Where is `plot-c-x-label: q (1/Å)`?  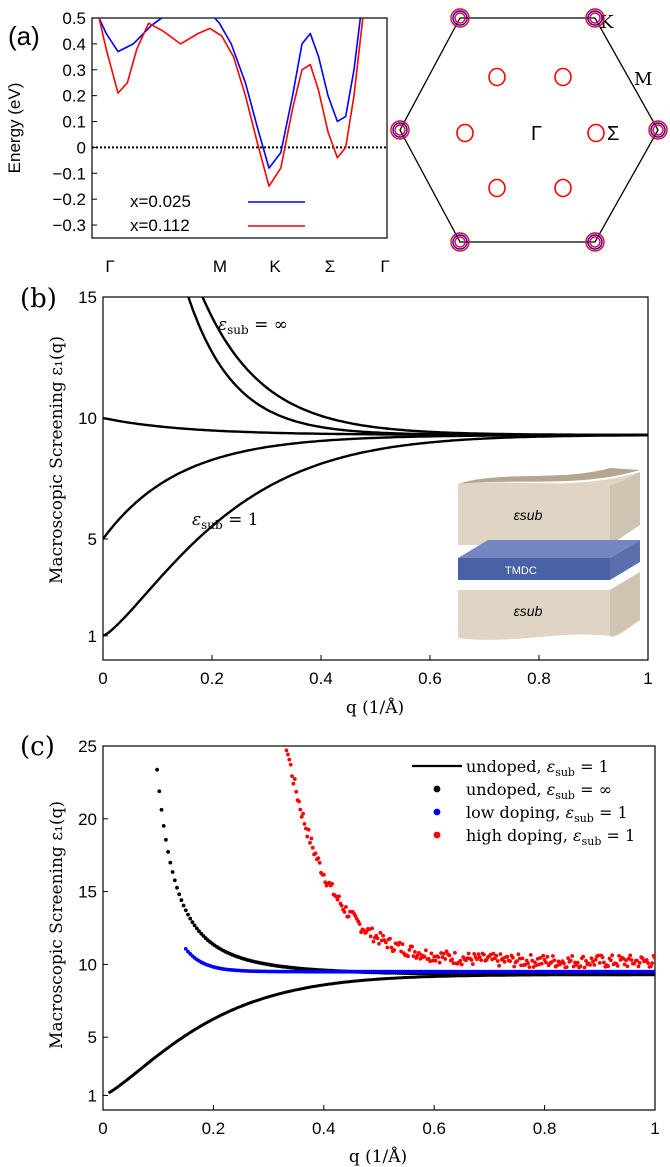 plot-c-x-label: q (1/Å) is located at coordinates (378, 1156).